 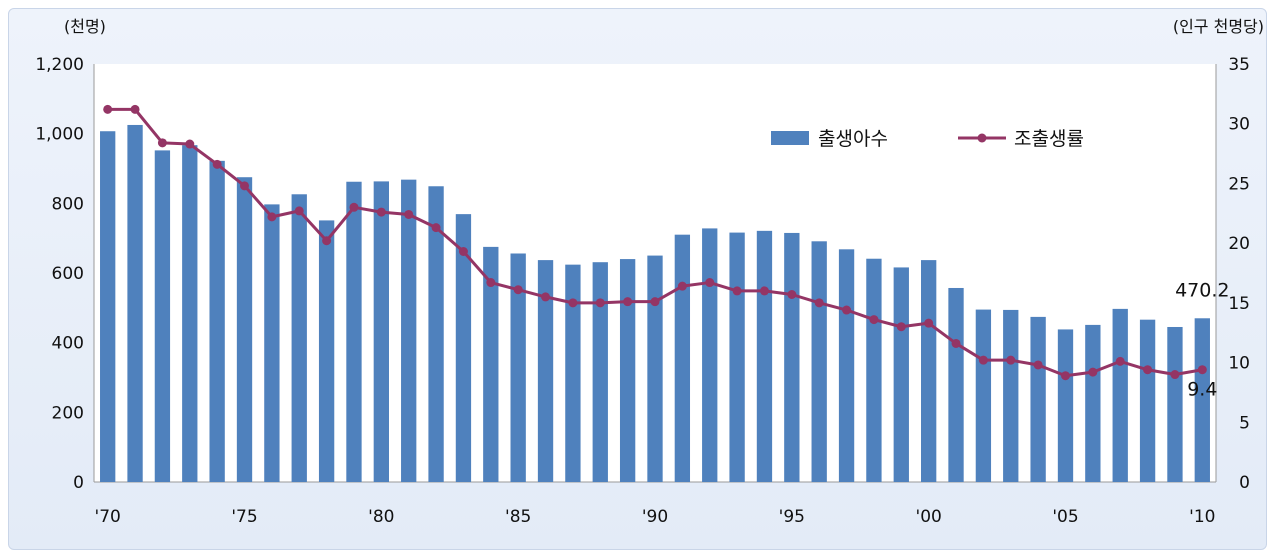 What do you see at coordinates (1065, 405) in the screenshot?
I see `bar-2005` at bounding box center [1065, 405].